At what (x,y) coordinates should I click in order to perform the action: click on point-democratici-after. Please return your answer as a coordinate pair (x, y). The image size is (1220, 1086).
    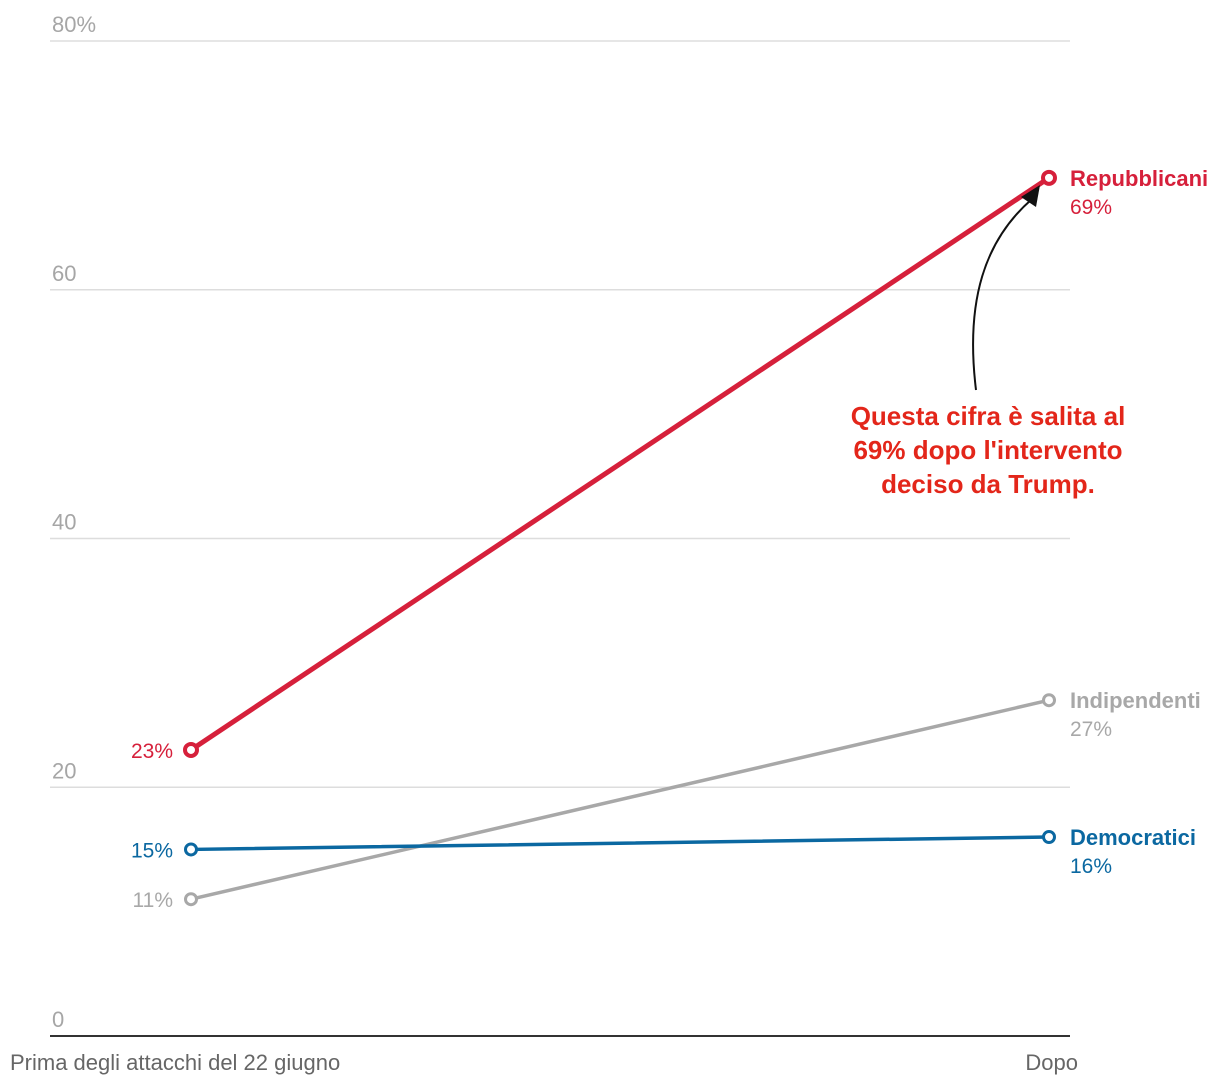
    Looking at the image, I should click on (1049, 837).